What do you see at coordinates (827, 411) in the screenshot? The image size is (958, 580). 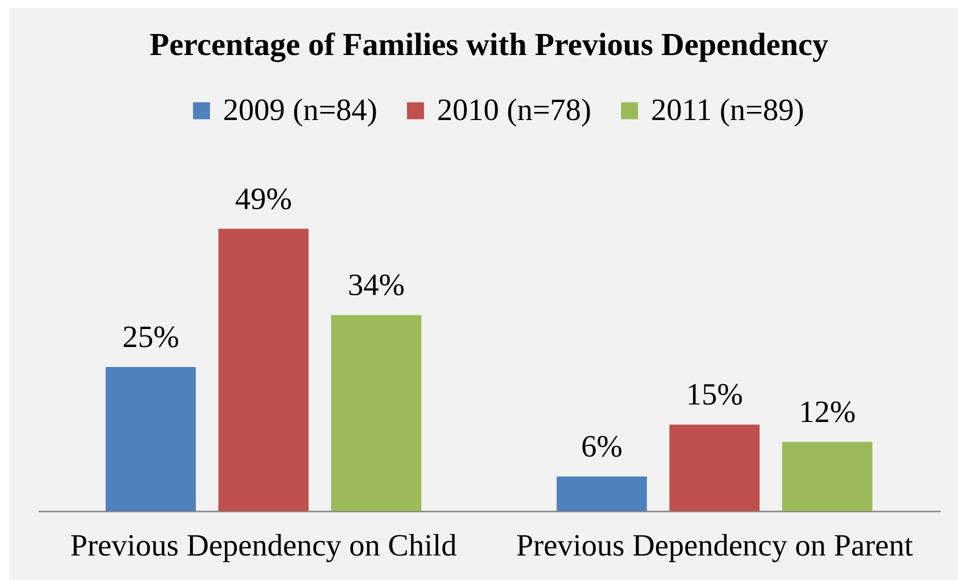 I see `data-label: 12%` at bounding box center [827, 411].